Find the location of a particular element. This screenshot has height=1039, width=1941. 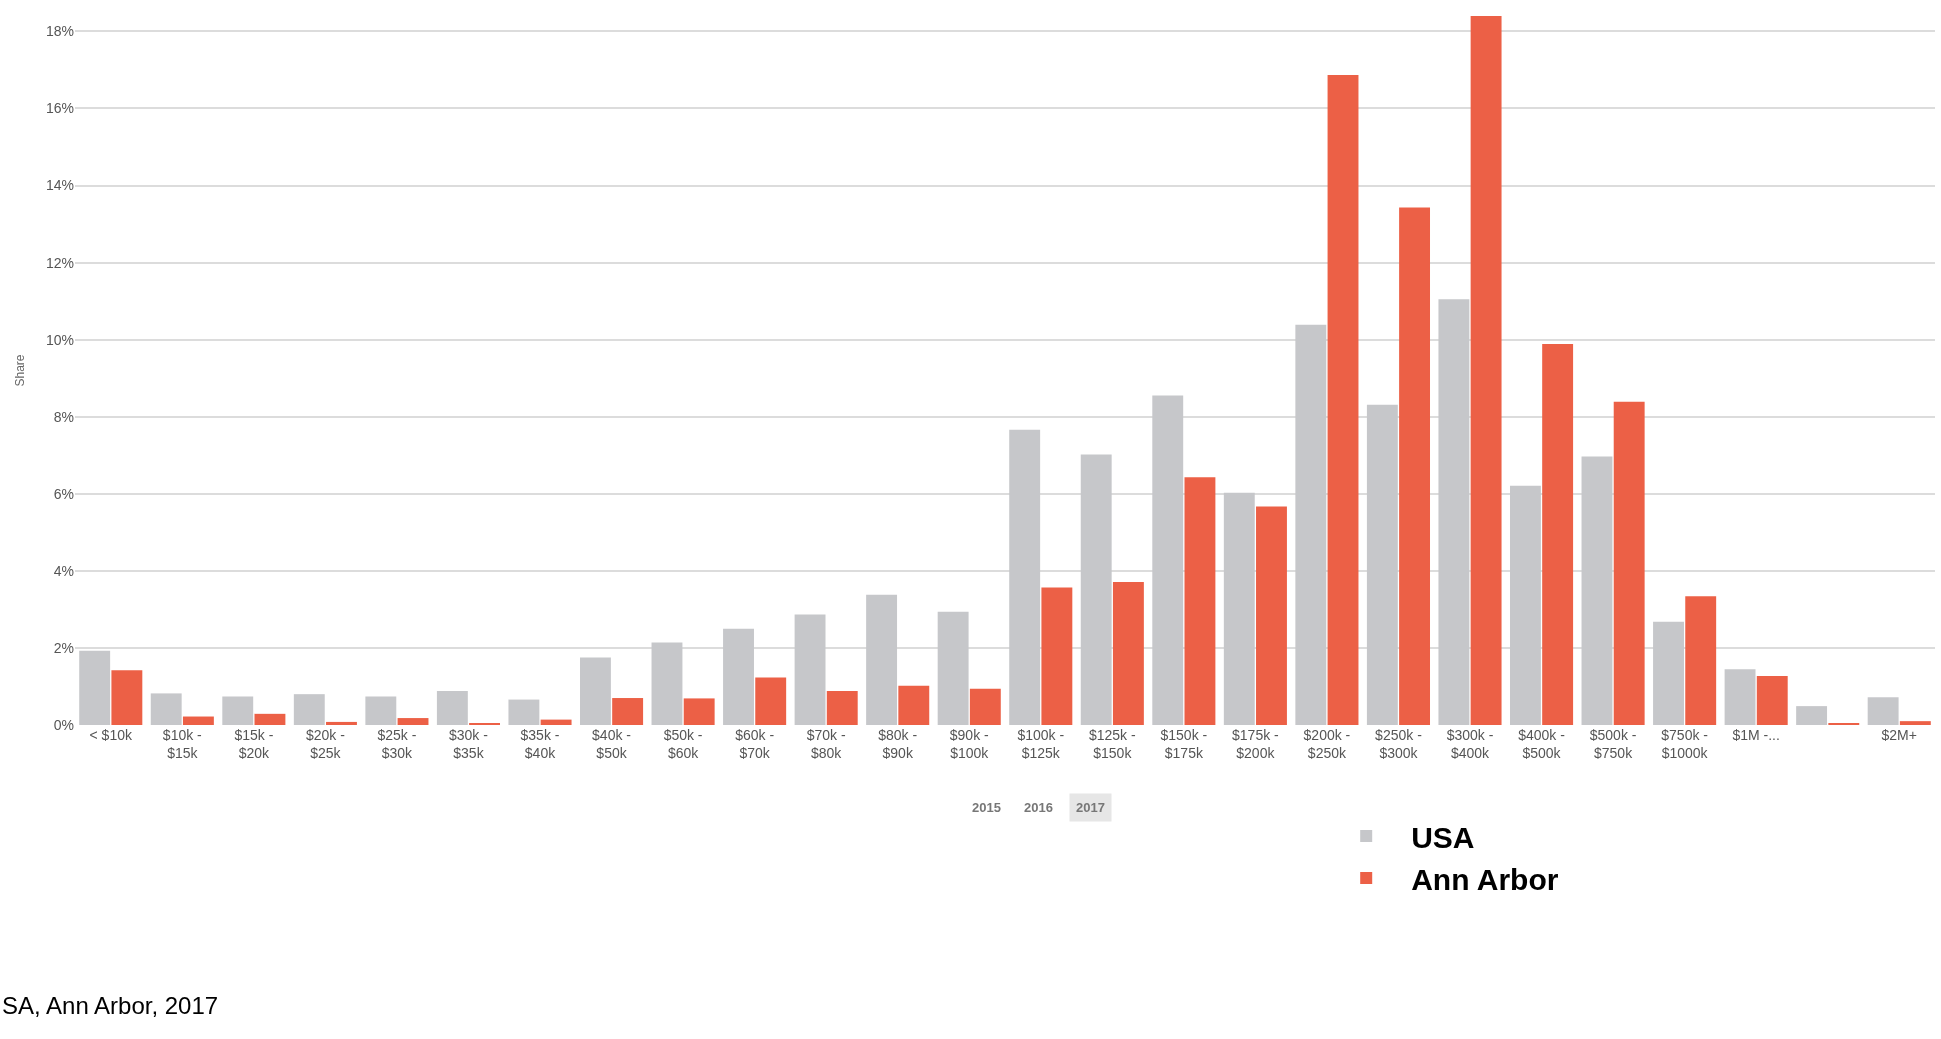

y-axis-title: Share is located at coordinates (20, 370).